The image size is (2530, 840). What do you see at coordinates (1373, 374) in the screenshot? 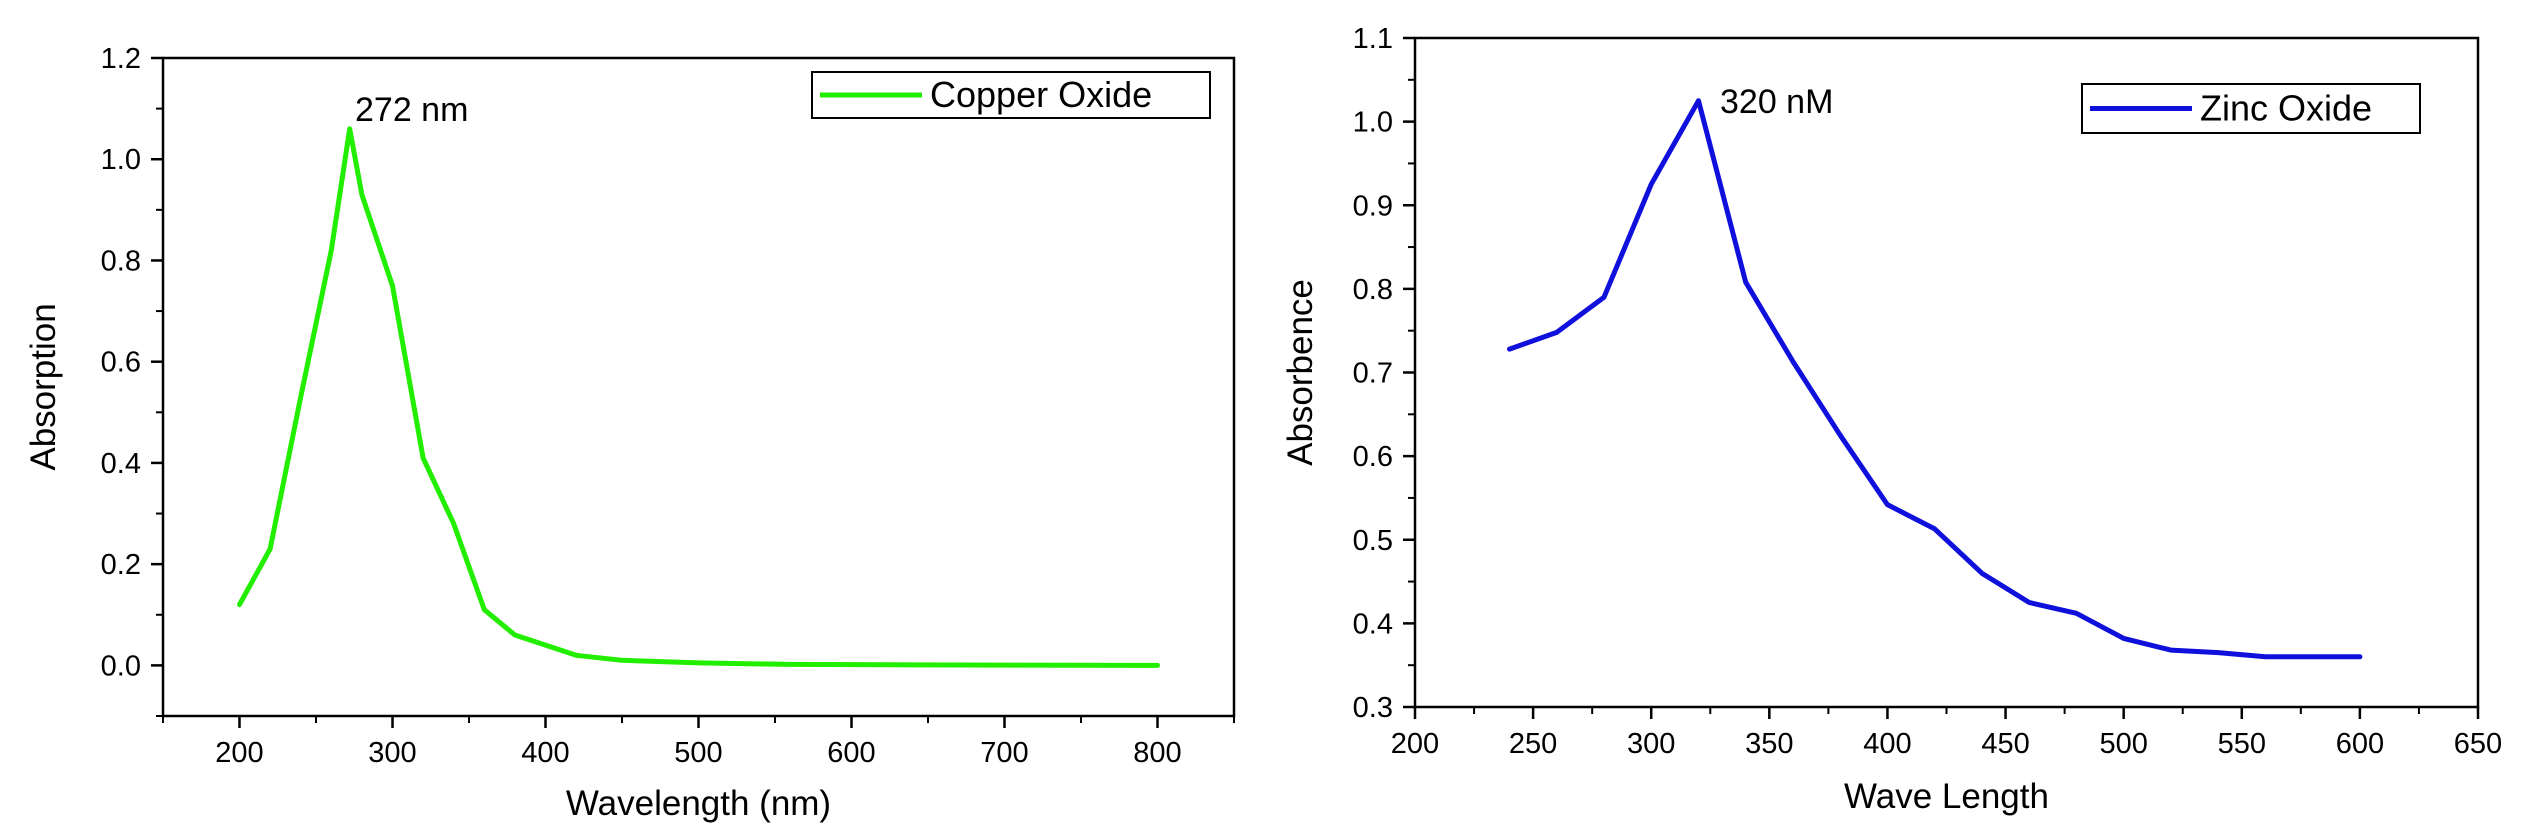
I see `y-tick-label: 0.7` at bounding box center [1373, 374].